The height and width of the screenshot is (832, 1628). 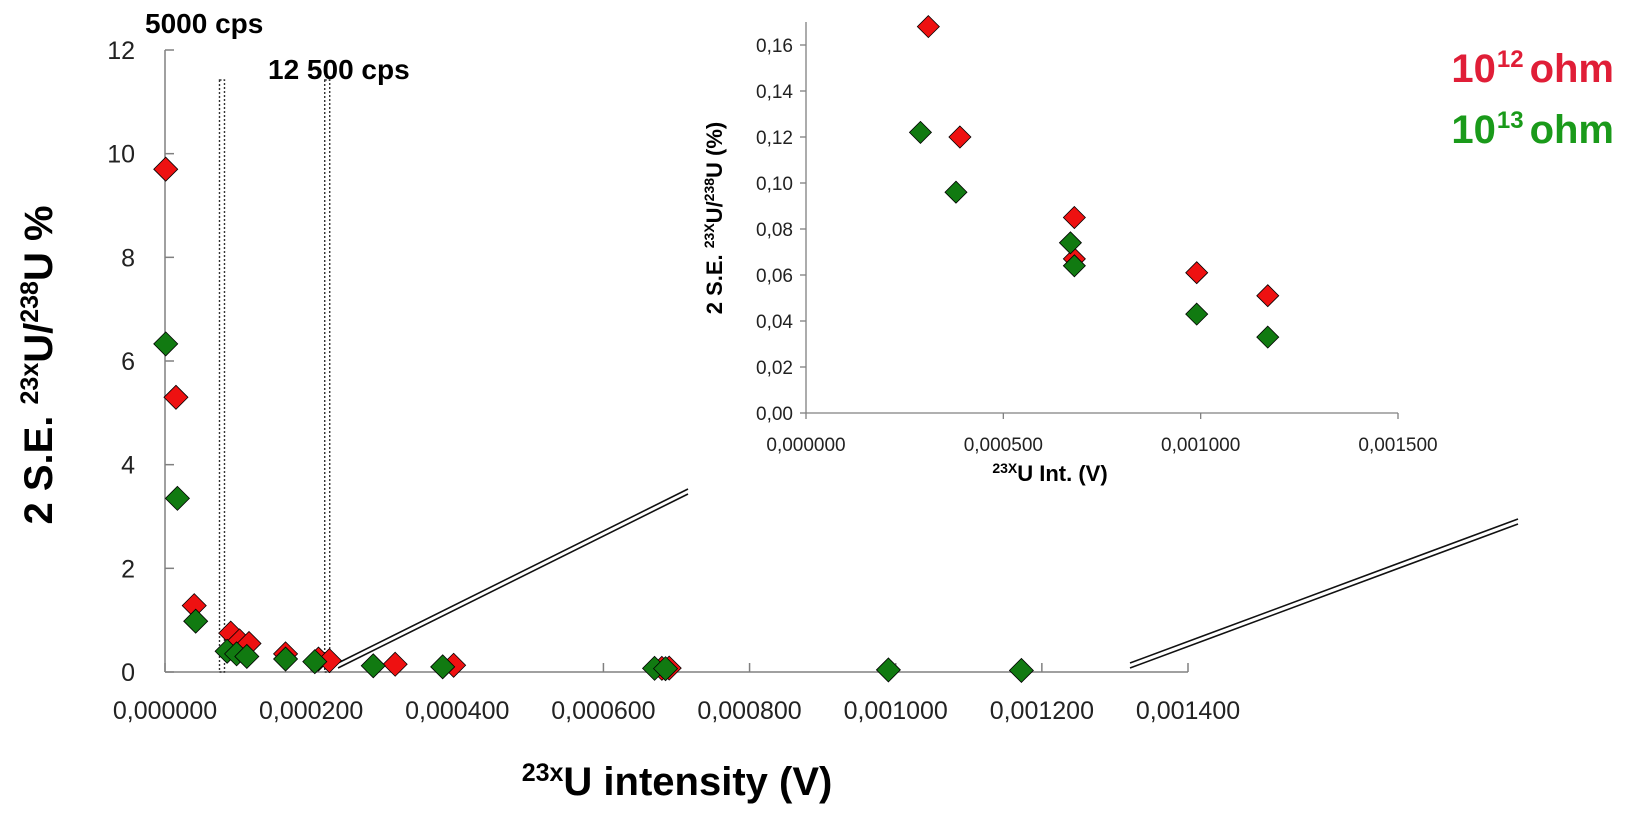 I want to click on main-y-tick-label: 2, so click(x=128, y=569).